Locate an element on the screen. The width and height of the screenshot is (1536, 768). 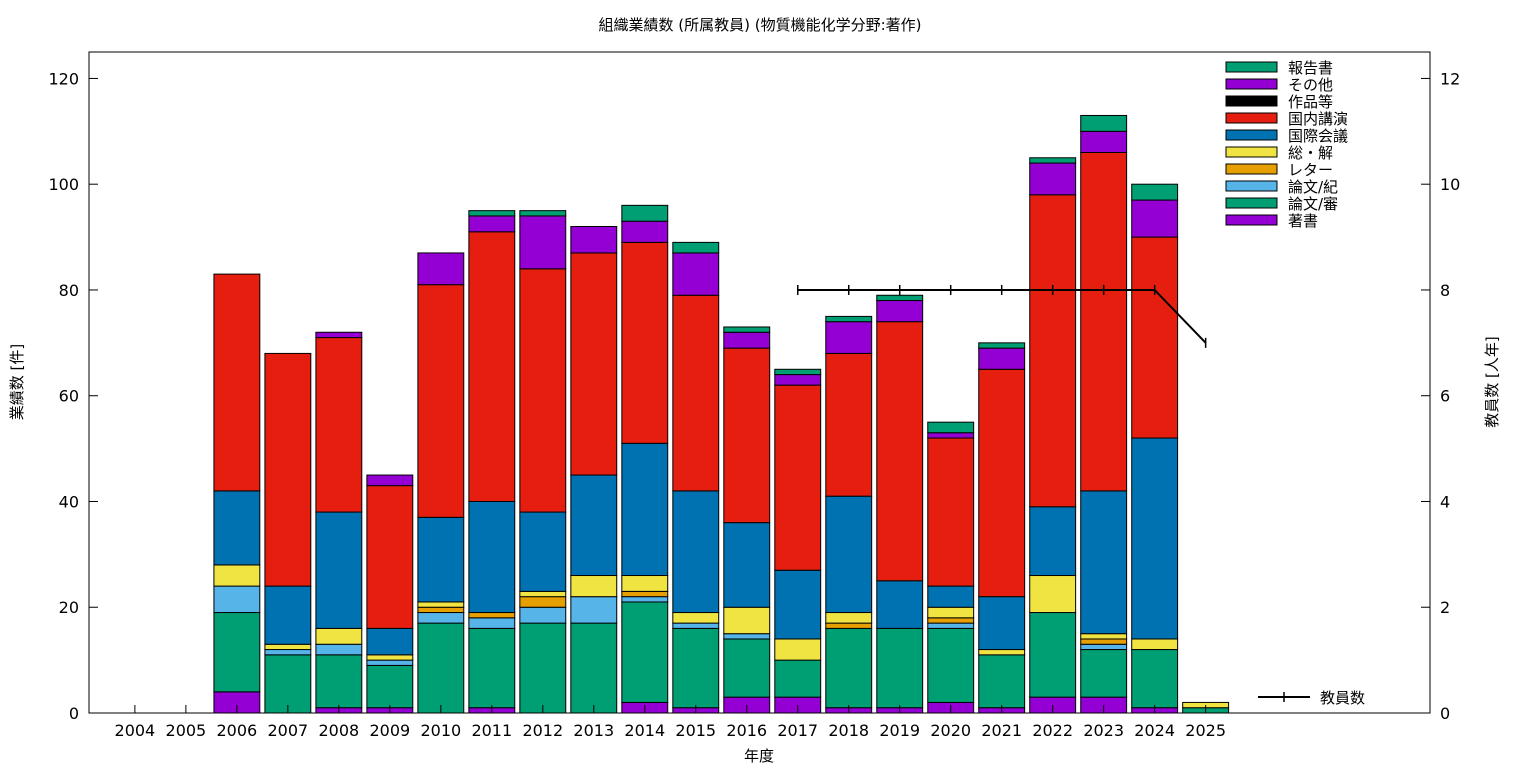
bar-2020-s5 is located at coordinates (951, 596).